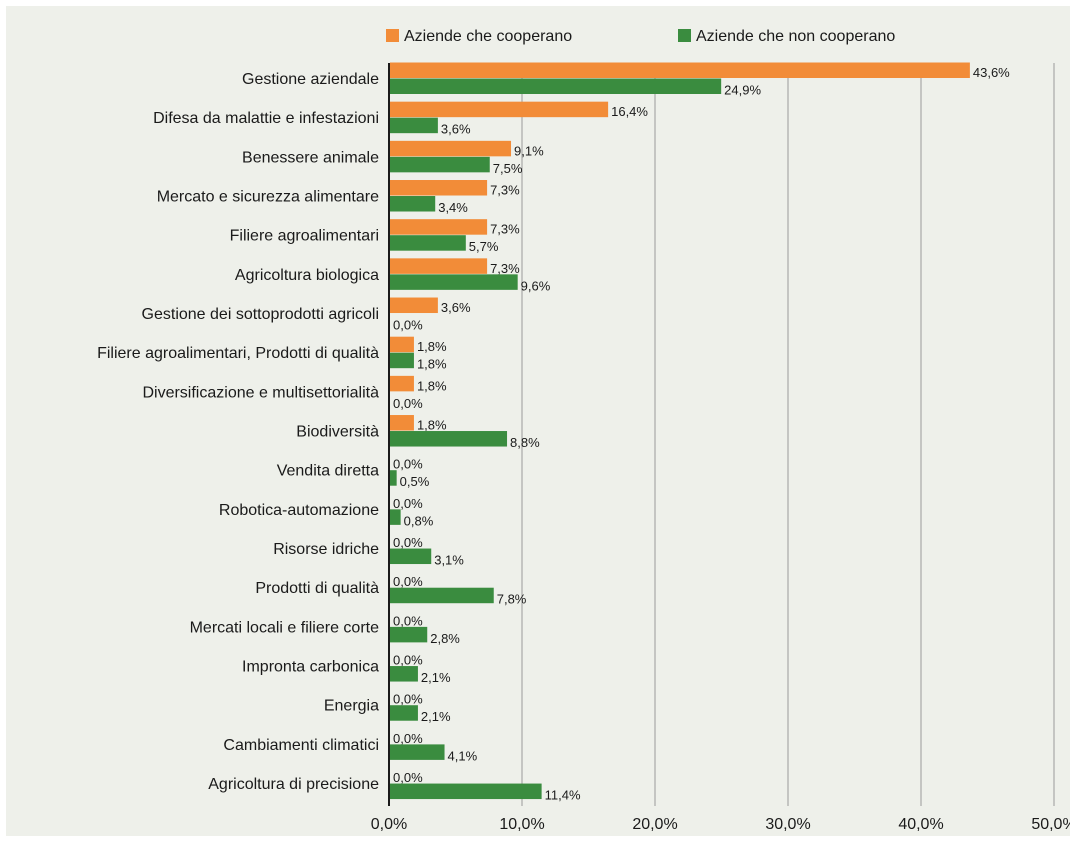  Describe the element at coordinates (266, 118) in the screenshot. I see `category-label: Difesa da malattie e infestazioni` at that location.